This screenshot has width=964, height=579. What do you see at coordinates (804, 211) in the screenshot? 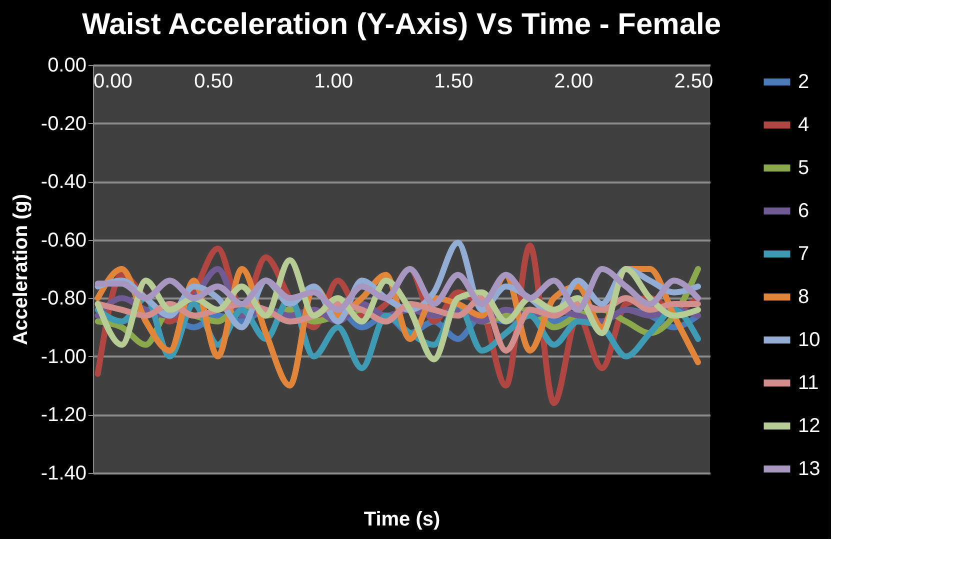
I see `legend-label: 6` at bounding box center [804, 211].